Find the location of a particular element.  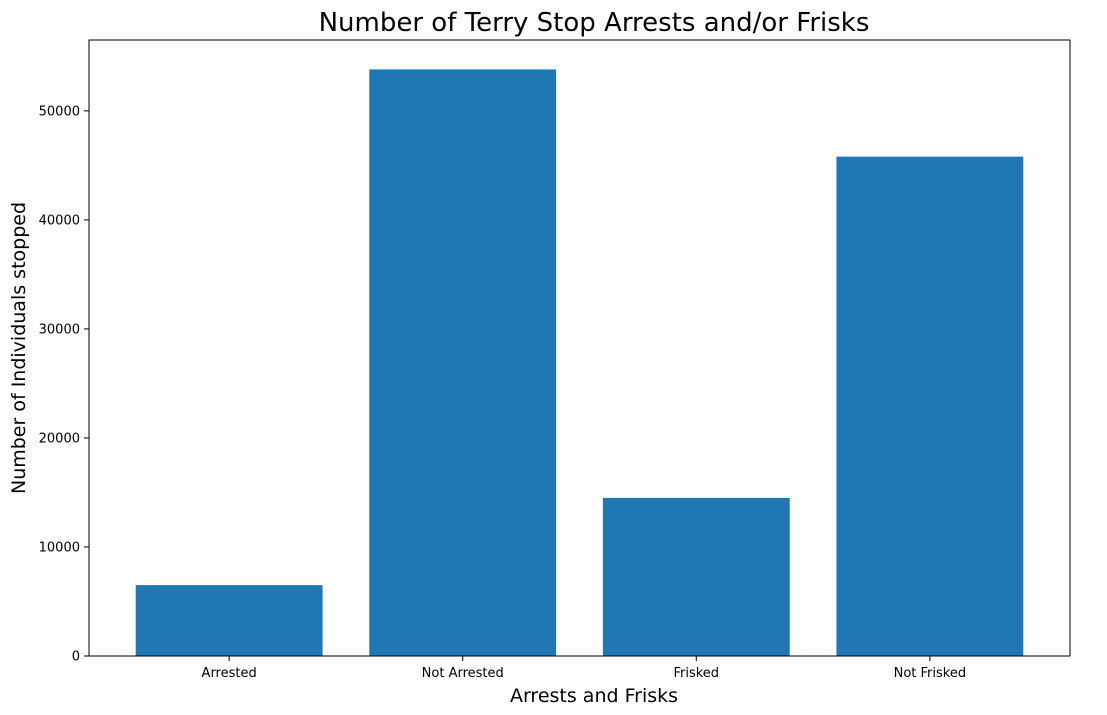

y-tick-label: 0 is located at coordinates (76, 657).